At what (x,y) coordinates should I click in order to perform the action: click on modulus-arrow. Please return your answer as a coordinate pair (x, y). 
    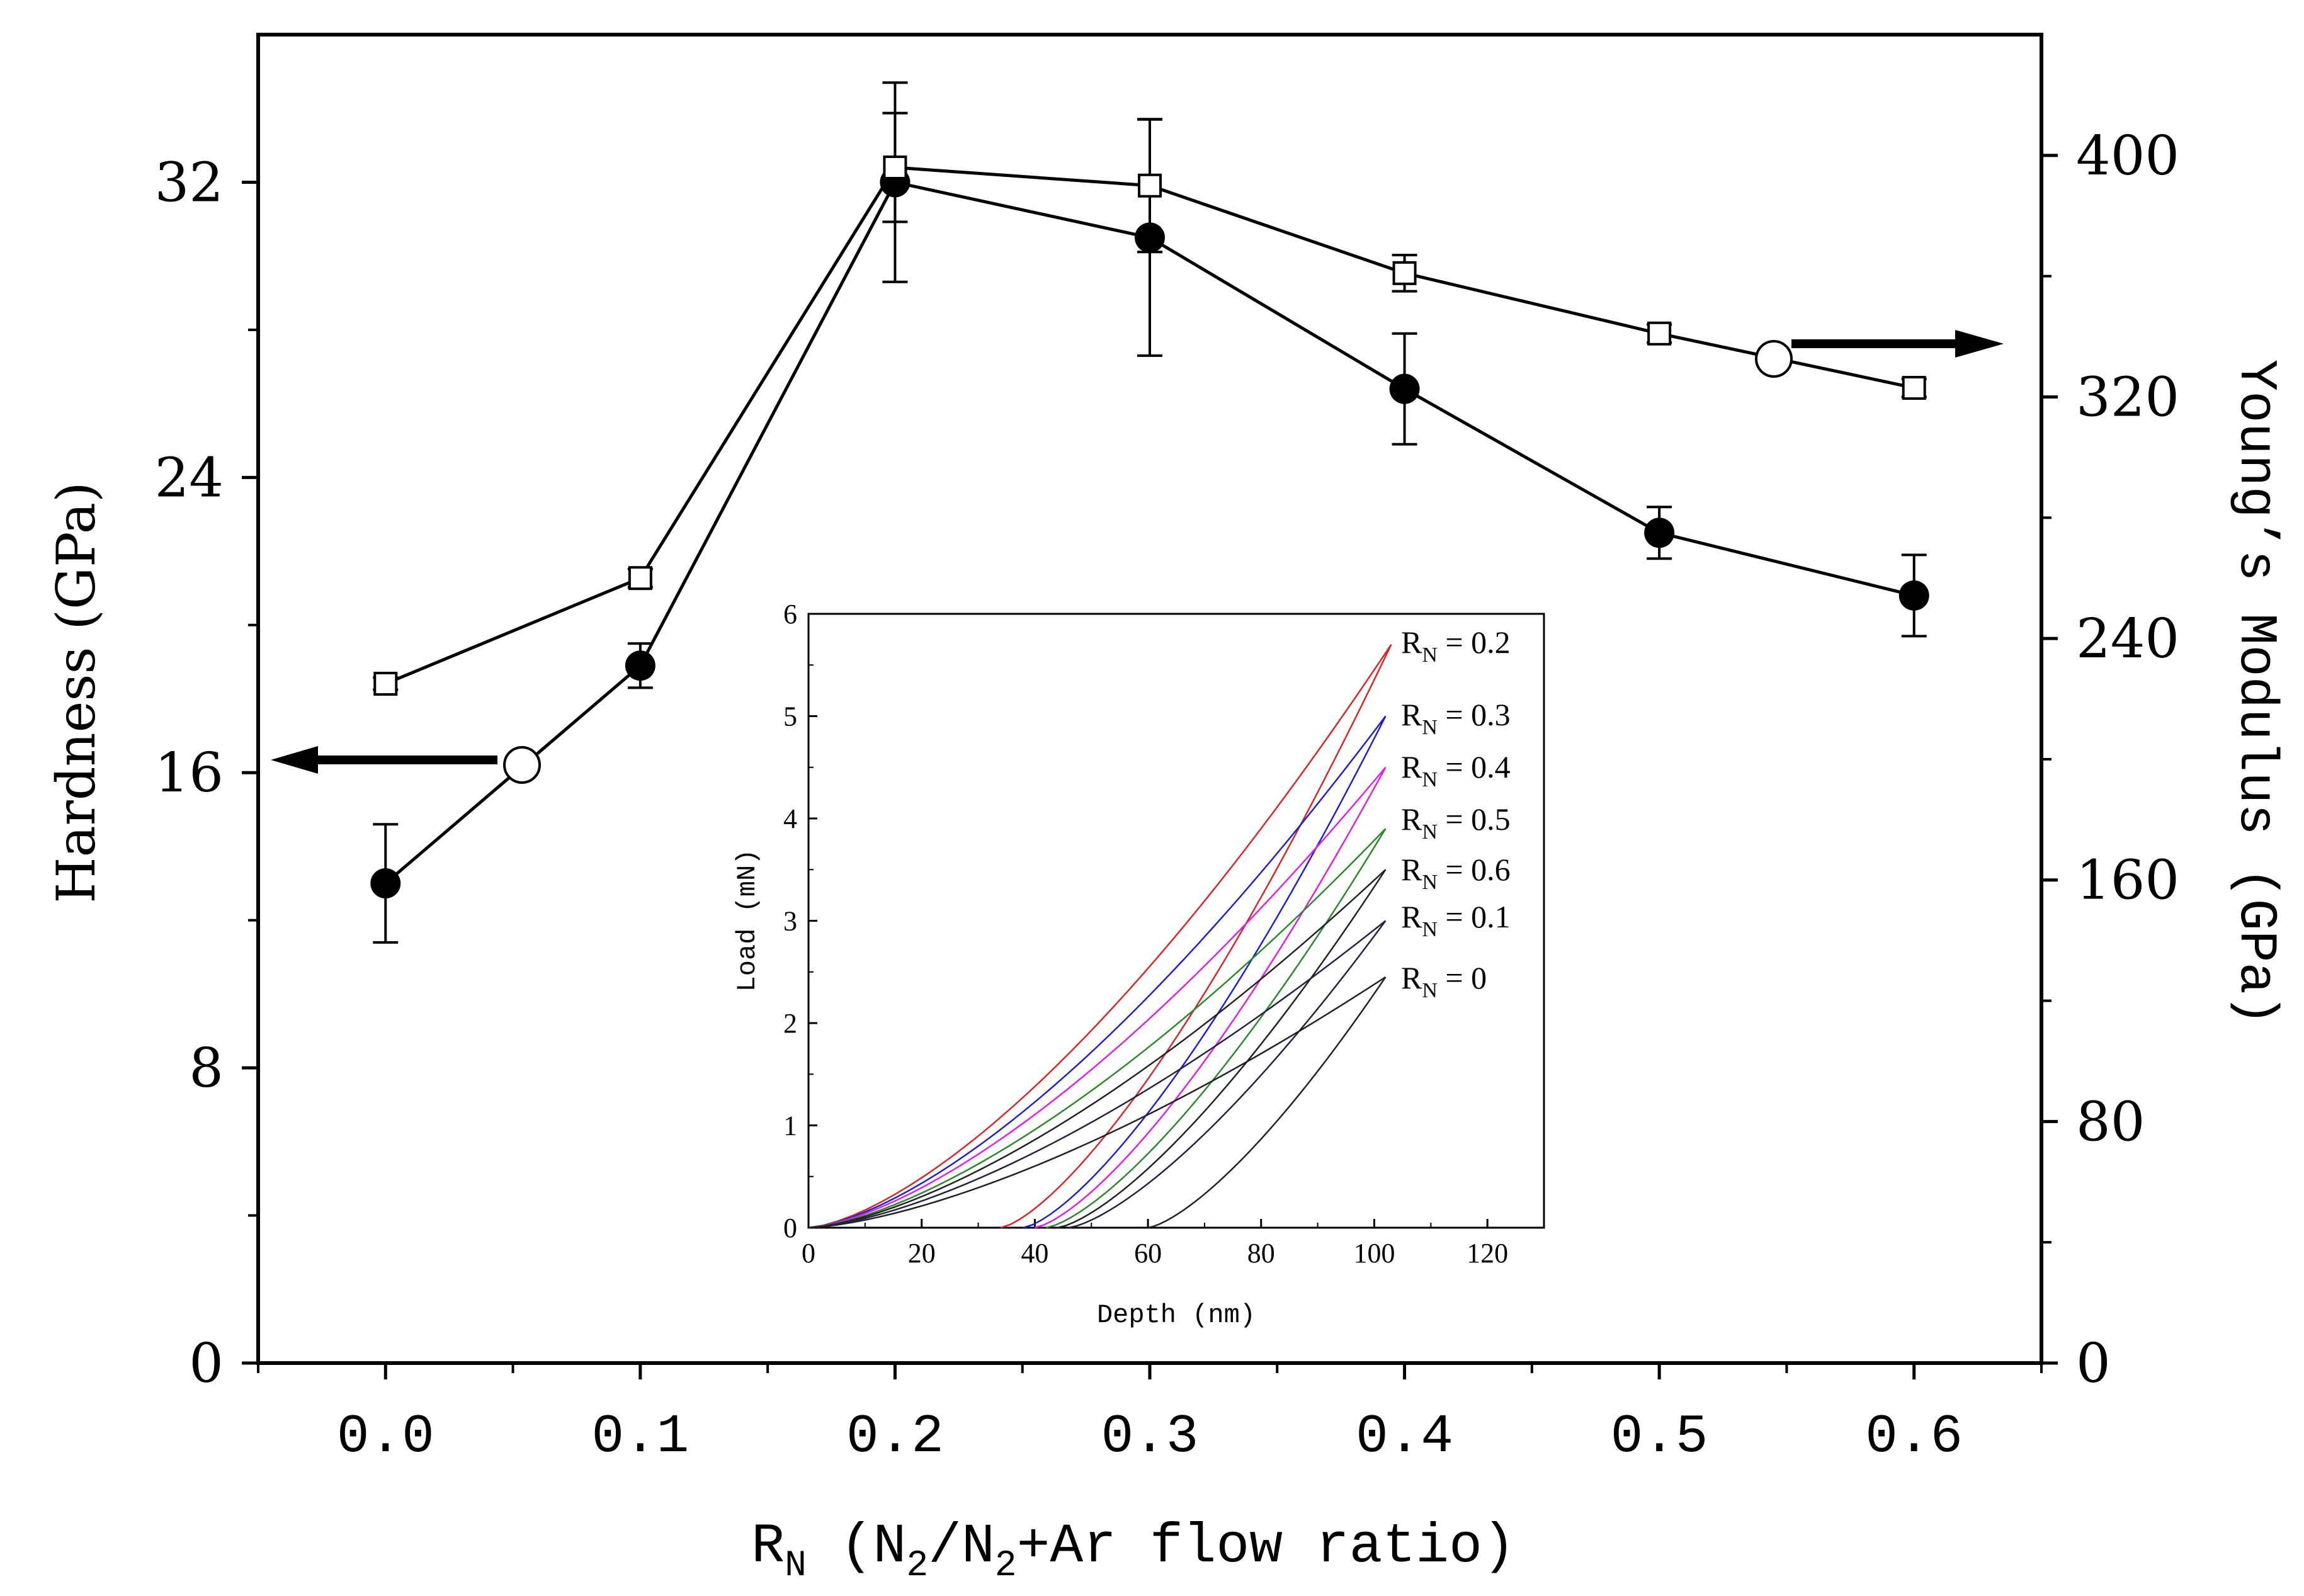
    Looking at the image, I should click on (1879, 354).